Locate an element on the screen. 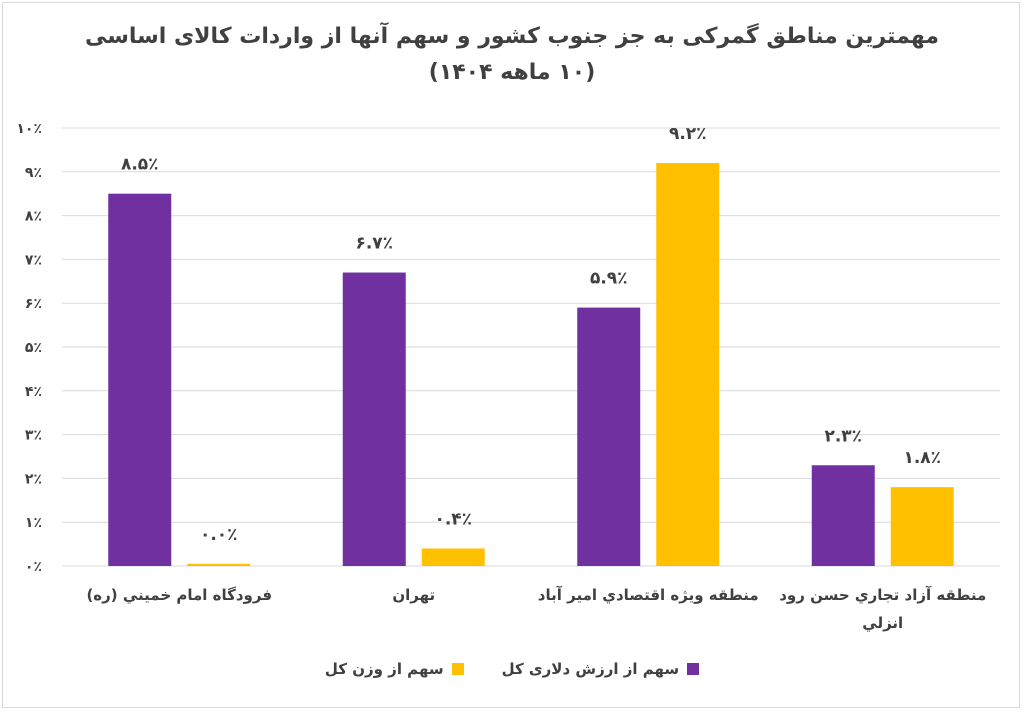 The height and width of the screenshot is (712, 1024). y-tick-label: ۱۰٪ is located at coordinates (29, 129).